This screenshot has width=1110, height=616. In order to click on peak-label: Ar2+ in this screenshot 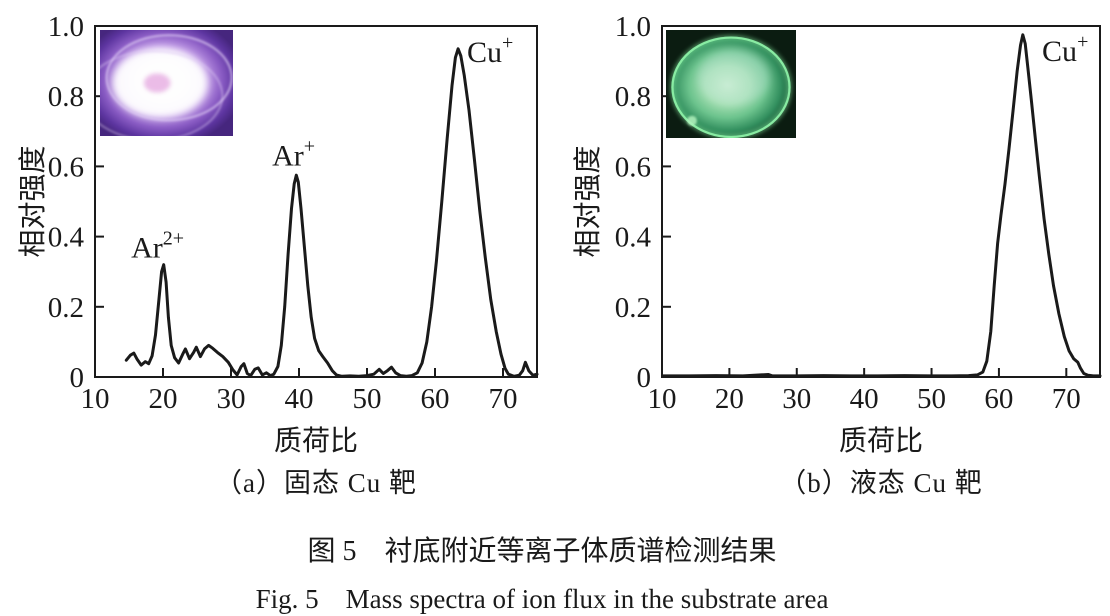, I will do `click(157, 246)`.